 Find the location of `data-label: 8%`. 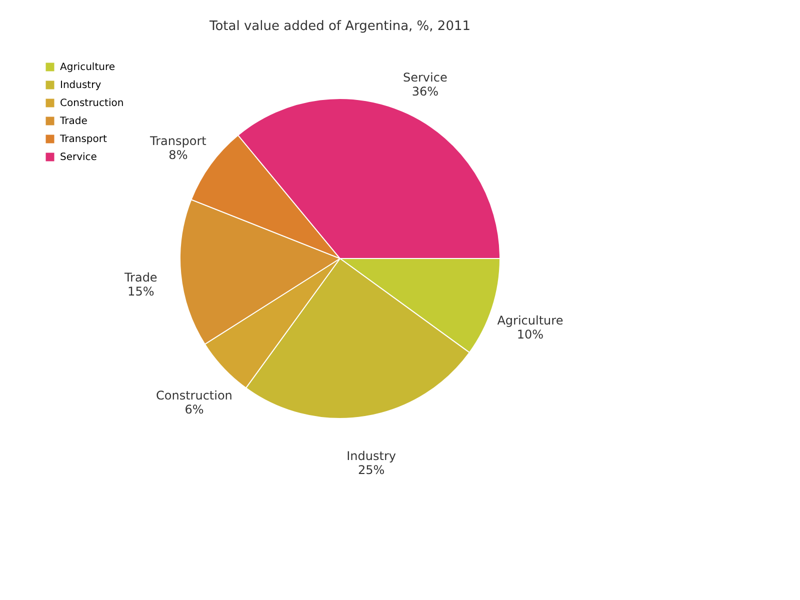

data-label: 8% is located at coordinates (178, 155).